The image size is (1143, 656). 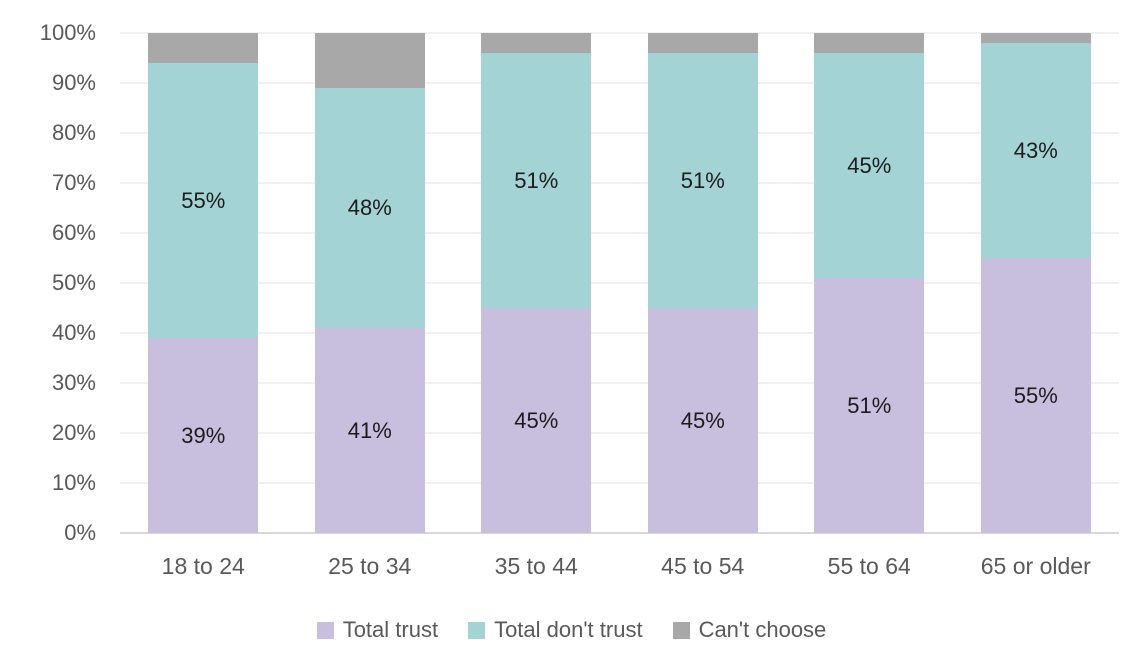 I want to click on x-axis-label-45-to-54: 45 to 54, so click(x=703, y=566).